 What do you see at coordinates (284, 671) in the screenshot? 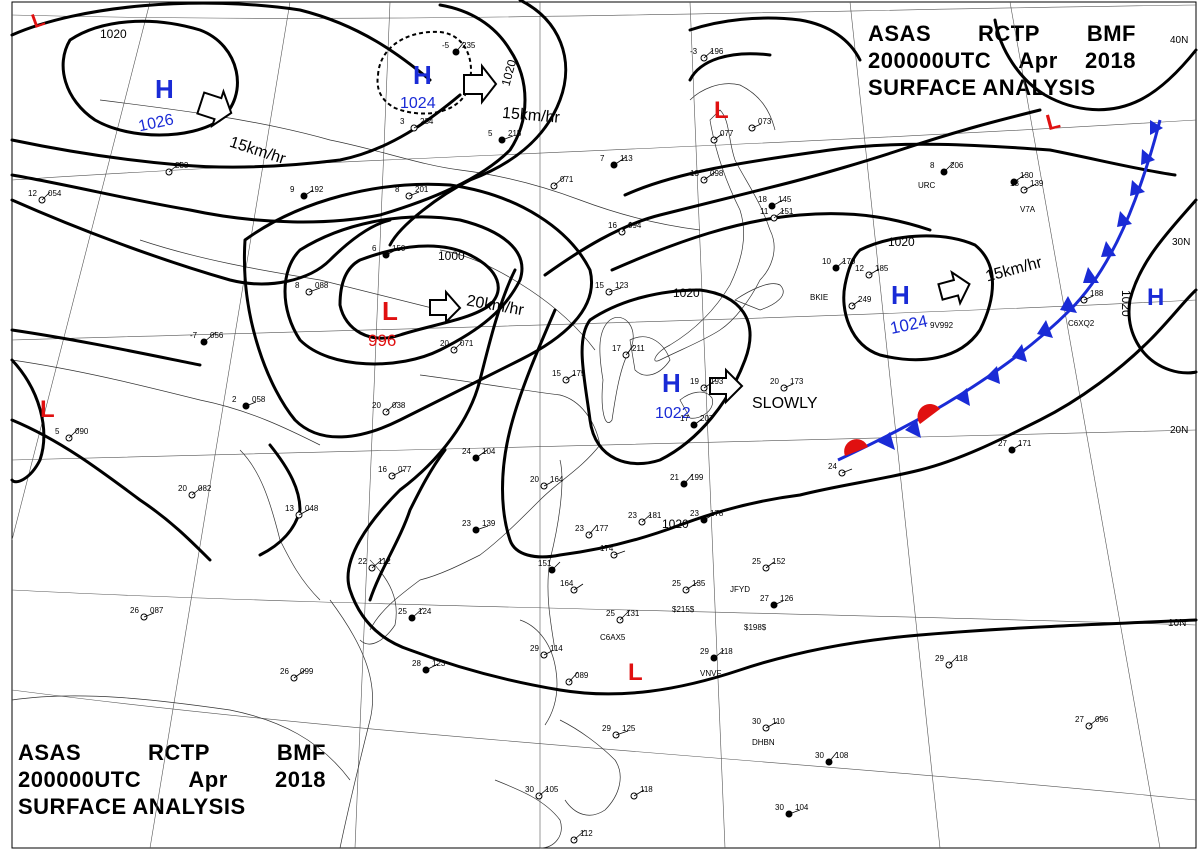
I see `station-temperature: 26` at bounding box center [284, 671].